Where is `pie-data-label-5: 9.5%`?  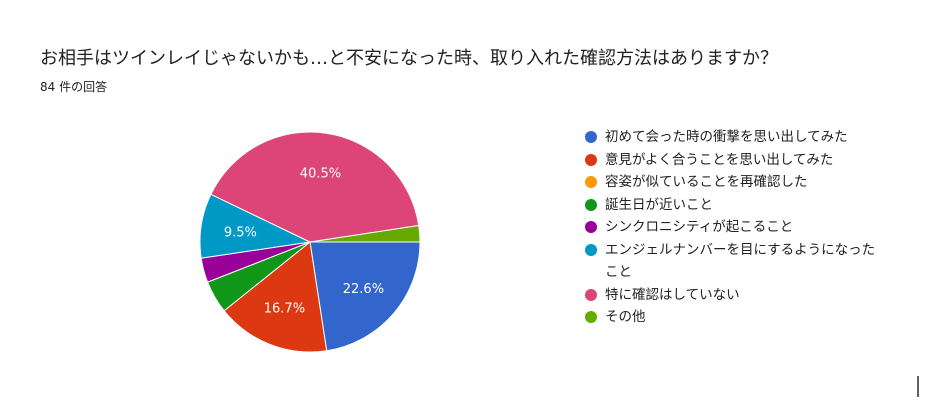
pie-data-label-5: 9.5% is located at coordinates (240, 232).